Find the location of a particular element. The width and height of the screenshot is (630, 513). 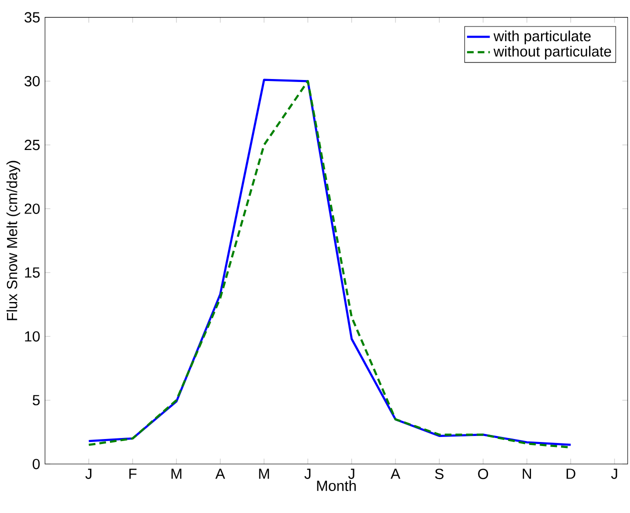

y-tick-label: 20 is located at coordinates (32, 209).